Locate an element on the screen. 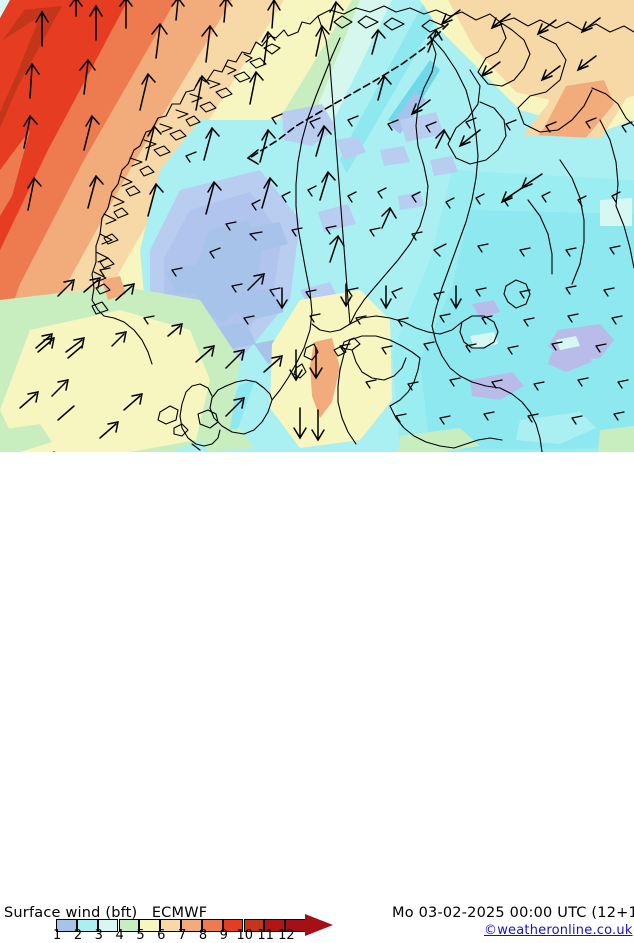  legend-tick-9: 9 is located at coordinates (223, 935).